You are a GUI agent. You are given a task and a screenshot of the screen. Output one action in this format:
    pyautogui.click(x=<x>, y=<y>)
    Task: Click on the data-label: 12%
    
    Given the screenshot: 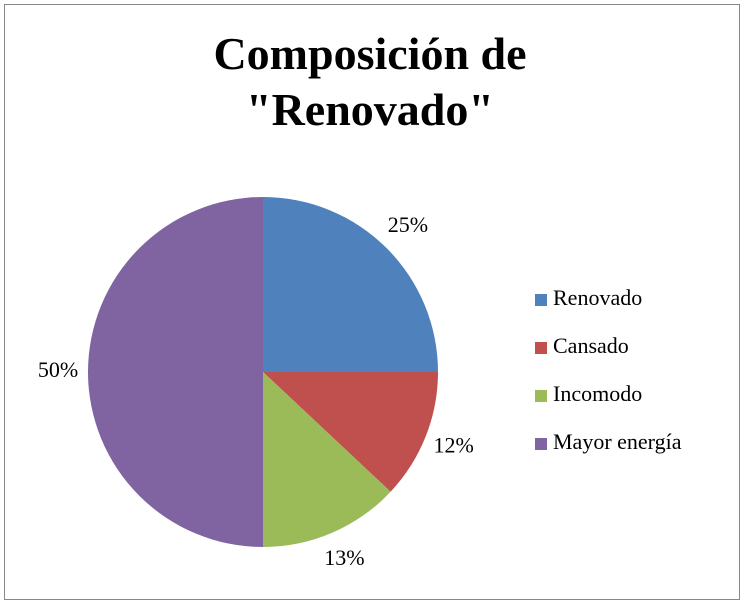 What is the action you would take?
    pyautogui.click(x=453, y=445)
    